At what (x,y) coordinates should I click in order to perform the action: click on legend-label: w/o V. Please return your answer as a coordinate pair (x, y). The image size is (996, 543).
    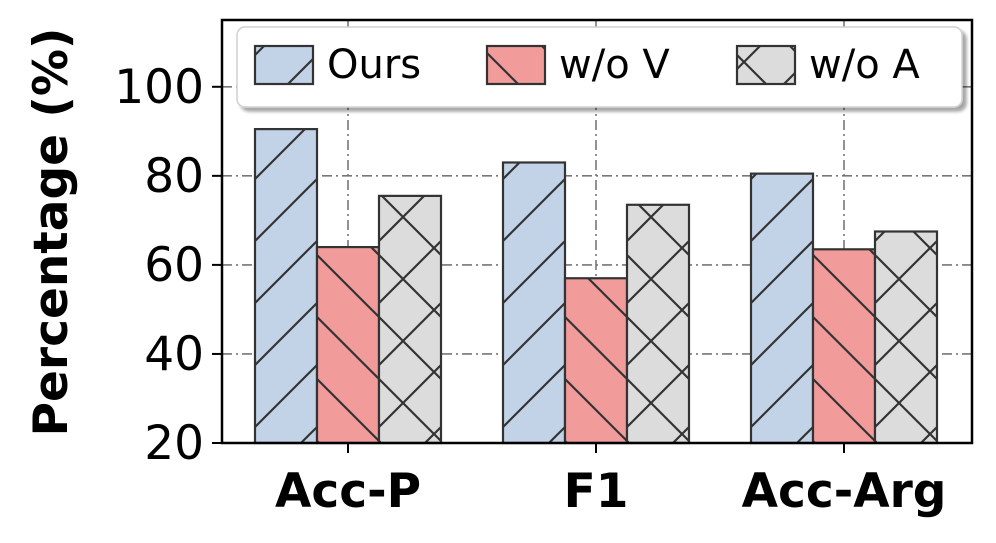
    Looking at the image, I should click on (614, 65).